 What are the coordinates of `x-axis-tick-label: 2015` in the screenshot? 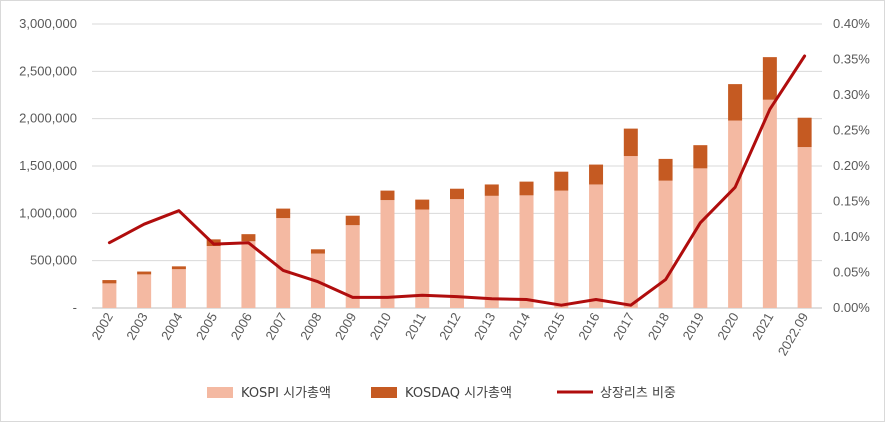 It's located at (553, 326).